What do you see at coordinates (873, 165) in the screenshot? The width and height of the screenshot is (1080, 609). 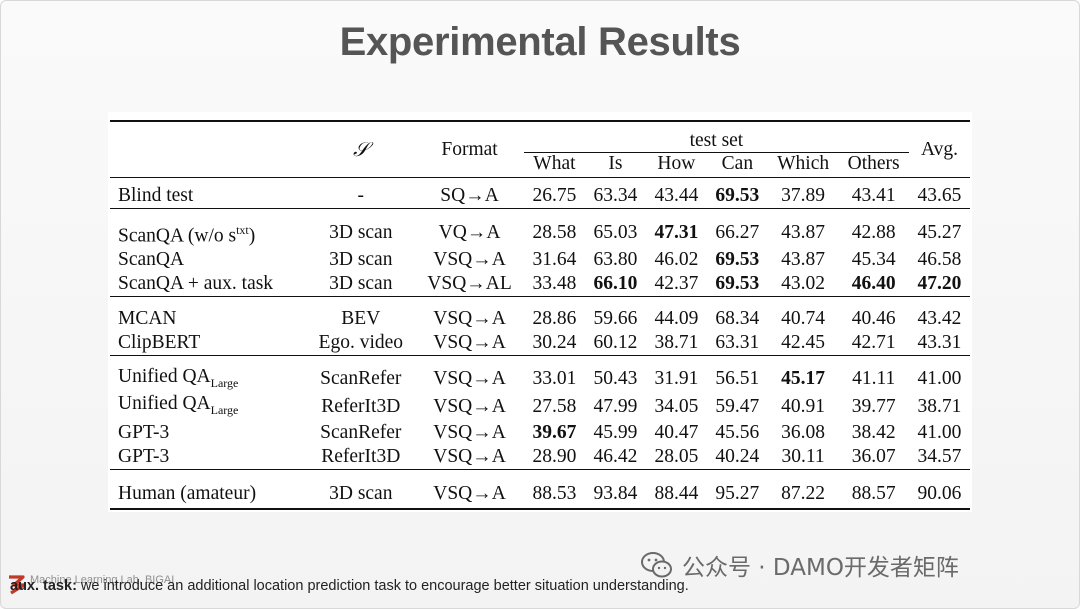 I see `header-col-others: Others` at bounding box center [873, 165].